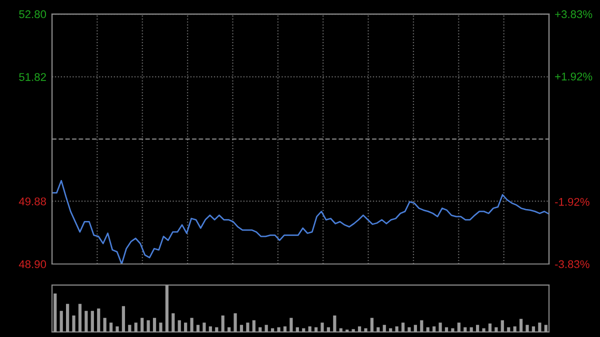 Image resolution: width=600 pixels, height=337 pixels. What do you see at coordinates (32, 264) in the screenshot?
I see `y-tick-label: 48.90` at bounding box center [32, 264].